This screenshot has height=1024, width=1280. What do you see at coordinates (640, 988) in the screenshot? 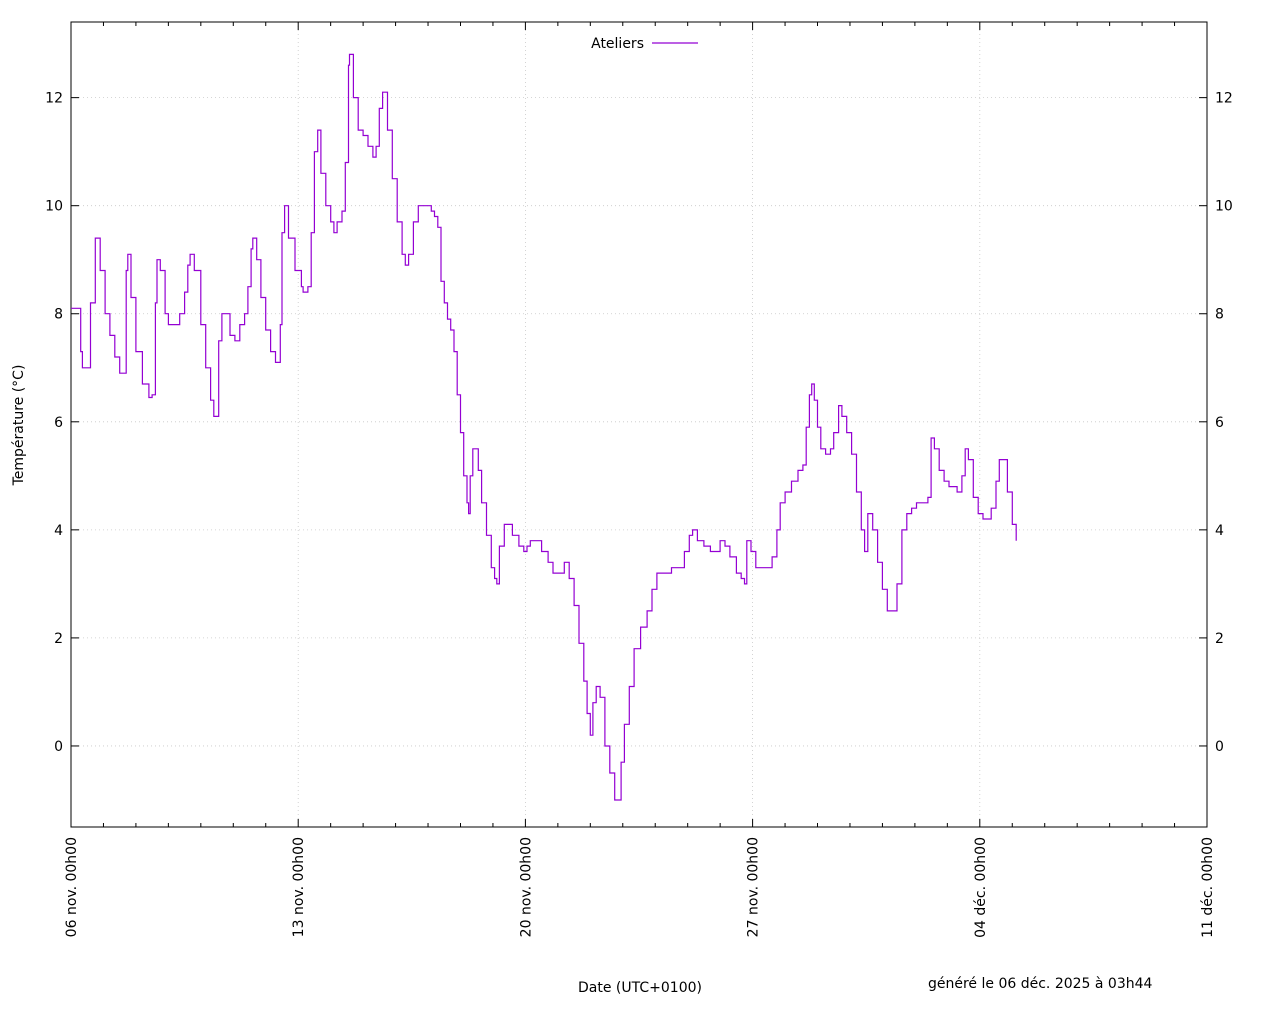
I see `x-axis-label: Date (UTC+0100)` at bounding box center [640, 988].